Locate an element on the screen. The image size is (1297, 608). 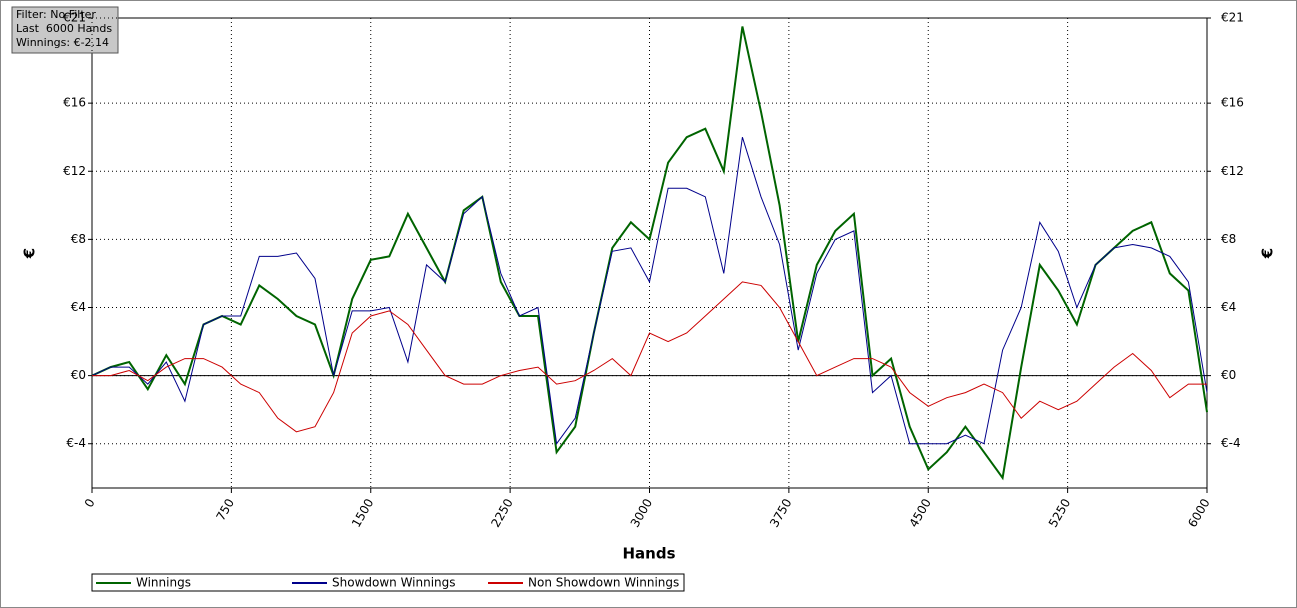
y2-axis-label: € is located at coordinates (1268, 253).